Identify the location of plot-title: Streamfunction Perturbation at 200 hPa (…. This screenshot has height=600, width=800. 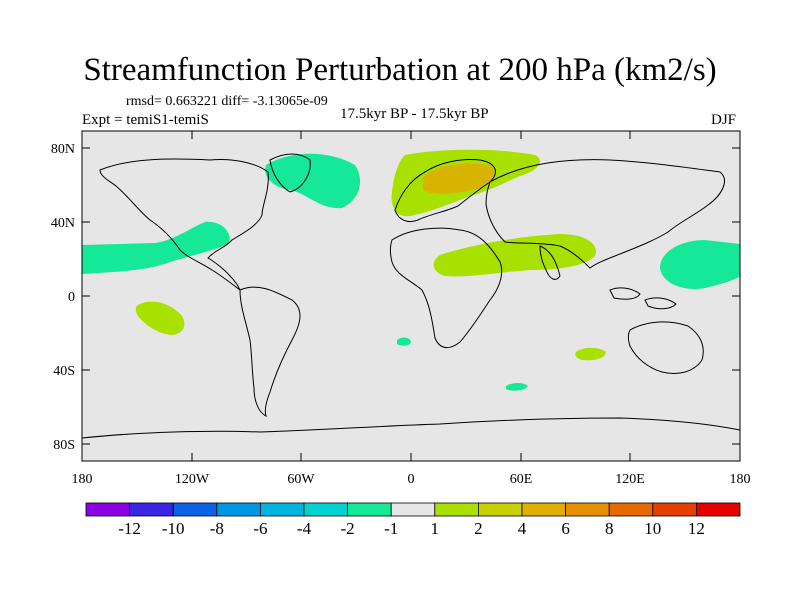
(400, 70).